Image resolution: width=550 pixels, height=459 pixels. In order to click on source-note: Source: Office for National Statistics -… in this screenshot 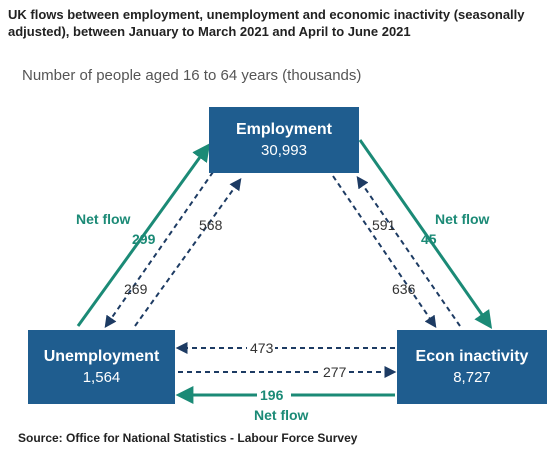, I will do `click(188, 438)`.